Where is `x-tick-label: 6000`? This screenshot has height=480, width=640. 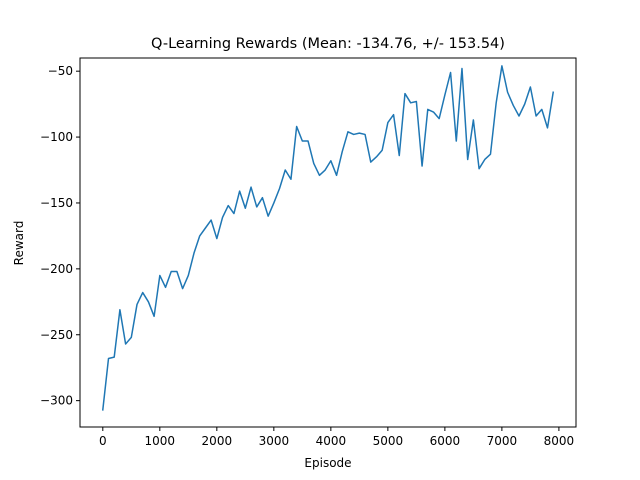 x-tick-label: 6000 is located at coordinates (445, 441).